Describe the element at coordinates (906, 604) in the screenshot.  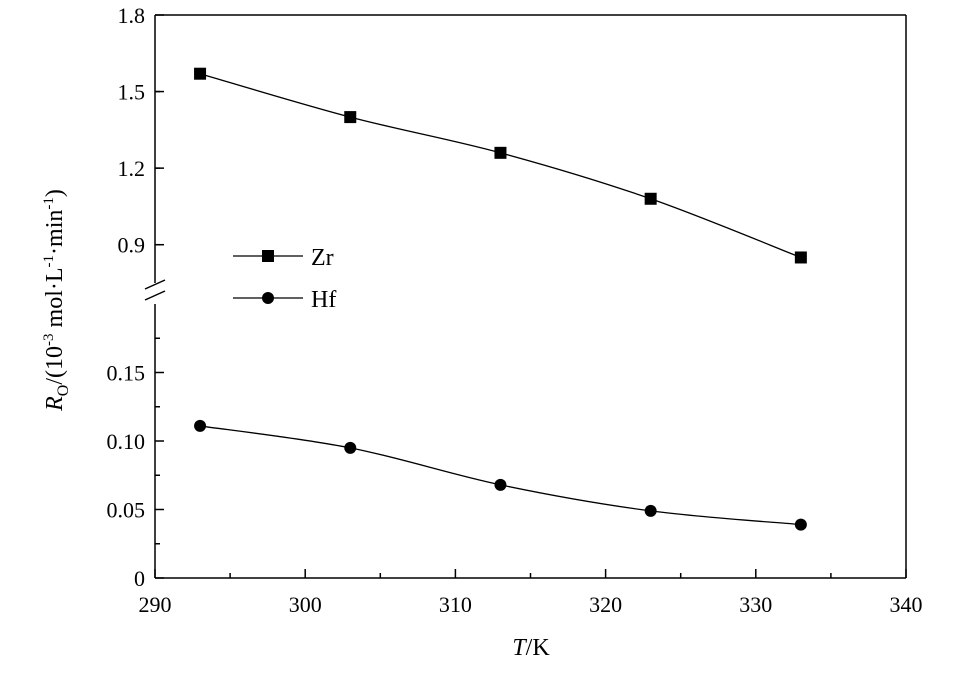
I see `x-tick-label: 340` at that location.